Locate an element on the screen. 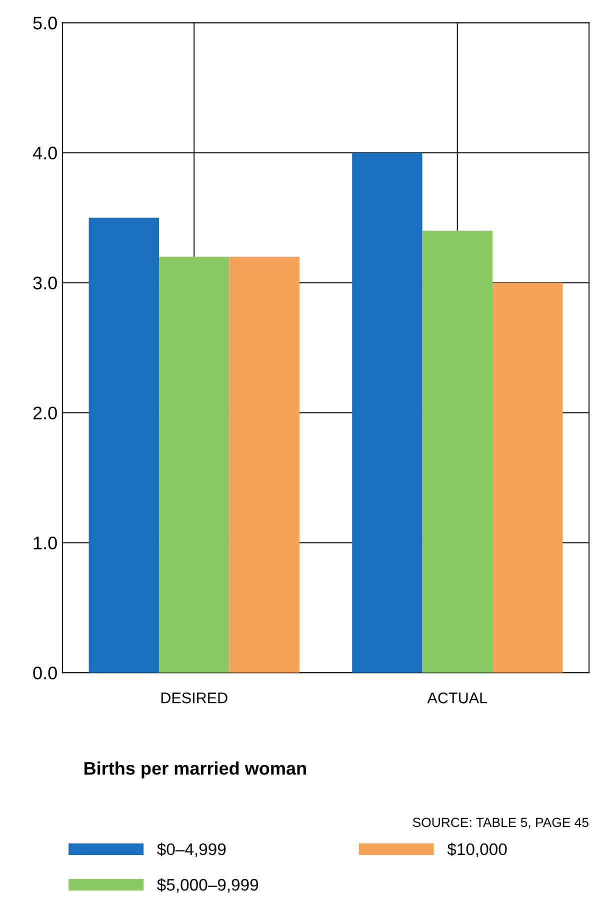  text: Births per married woman is located at coordinates (195, 770).